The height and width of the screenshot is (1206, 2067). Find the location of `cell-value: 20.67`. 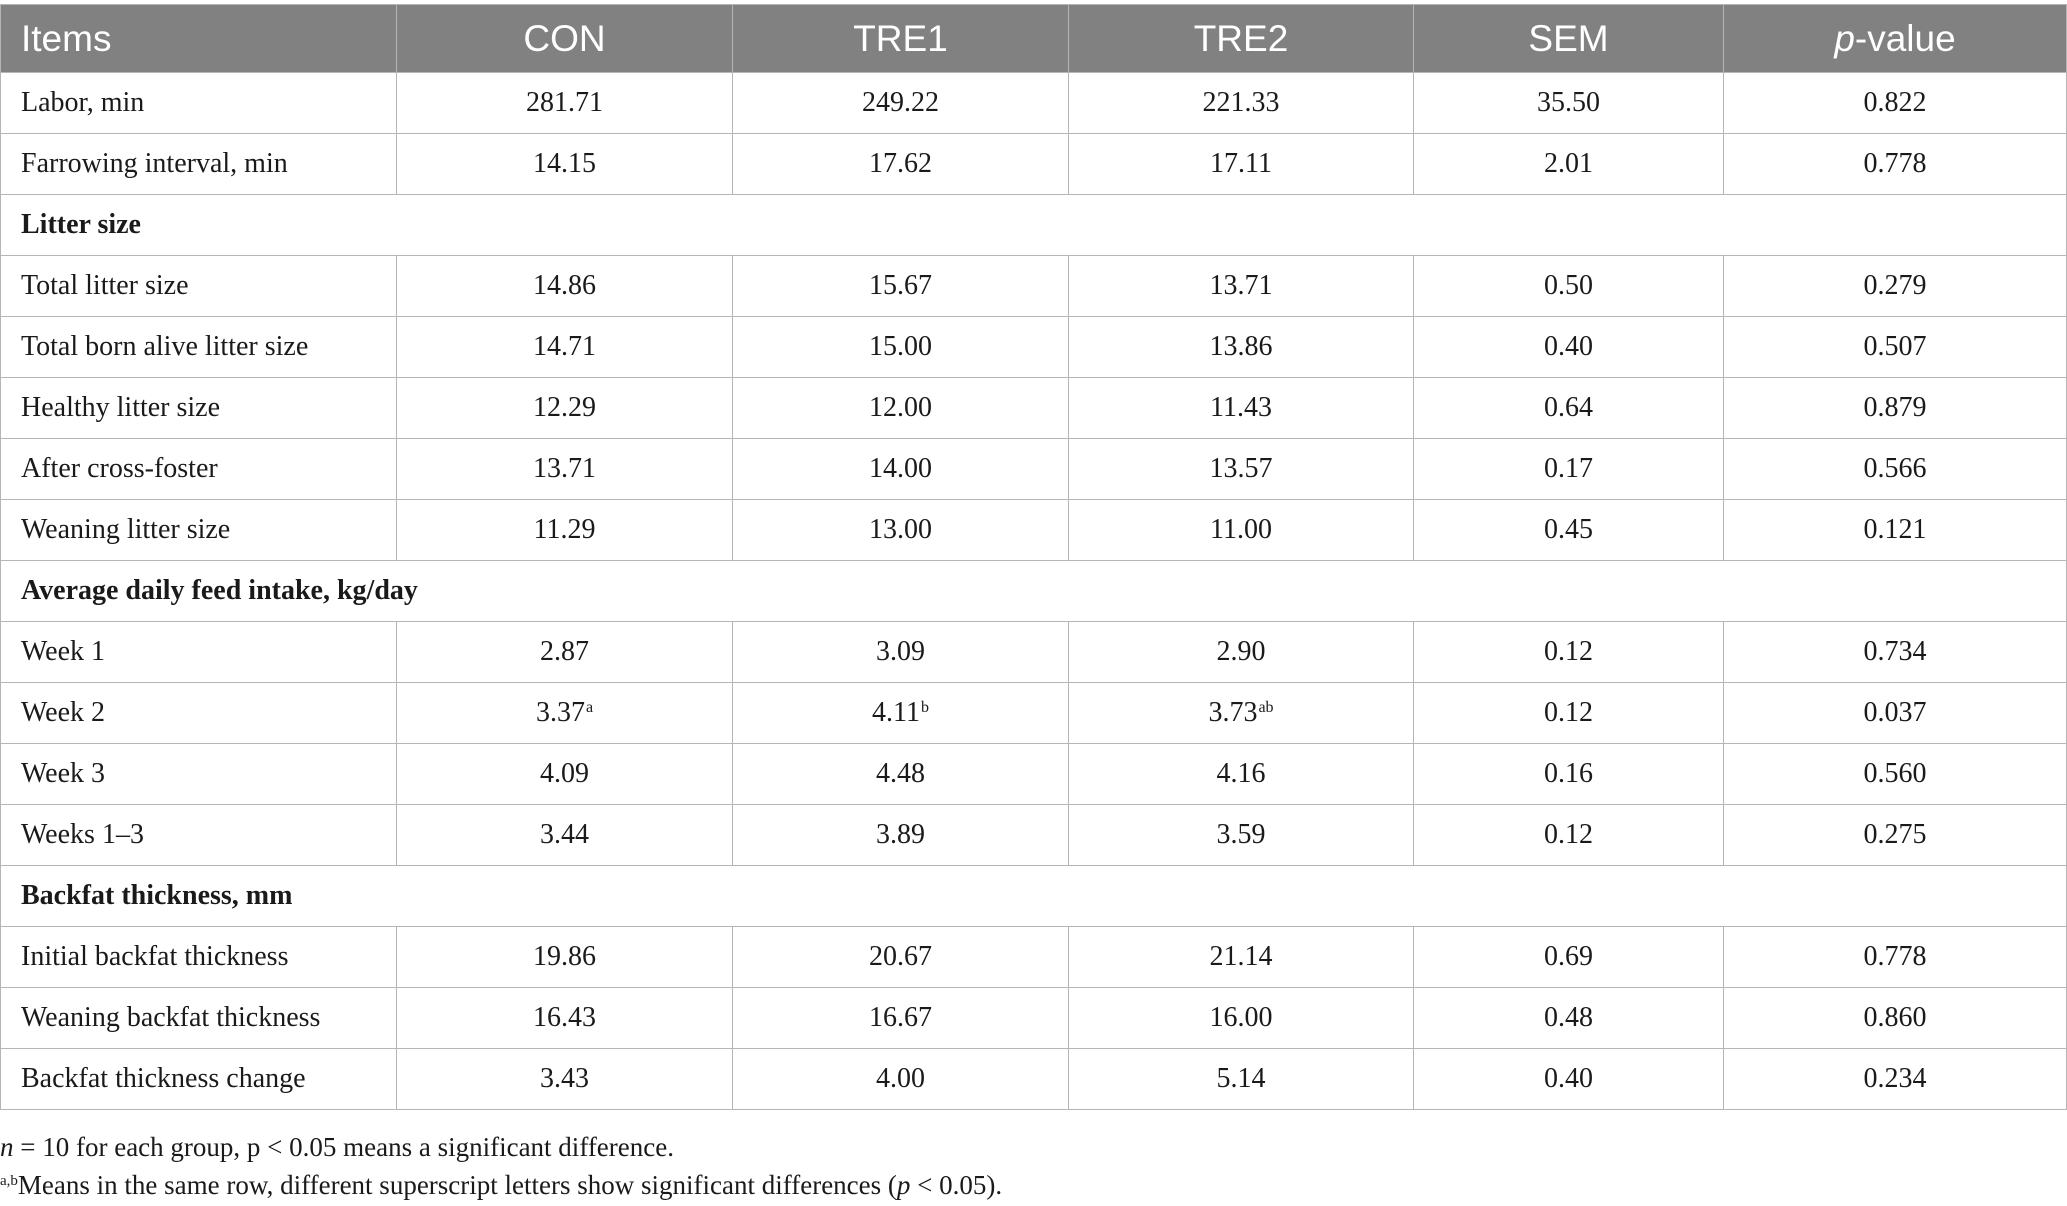

cell-value: 20.67 is located at coordinates (900, 956).